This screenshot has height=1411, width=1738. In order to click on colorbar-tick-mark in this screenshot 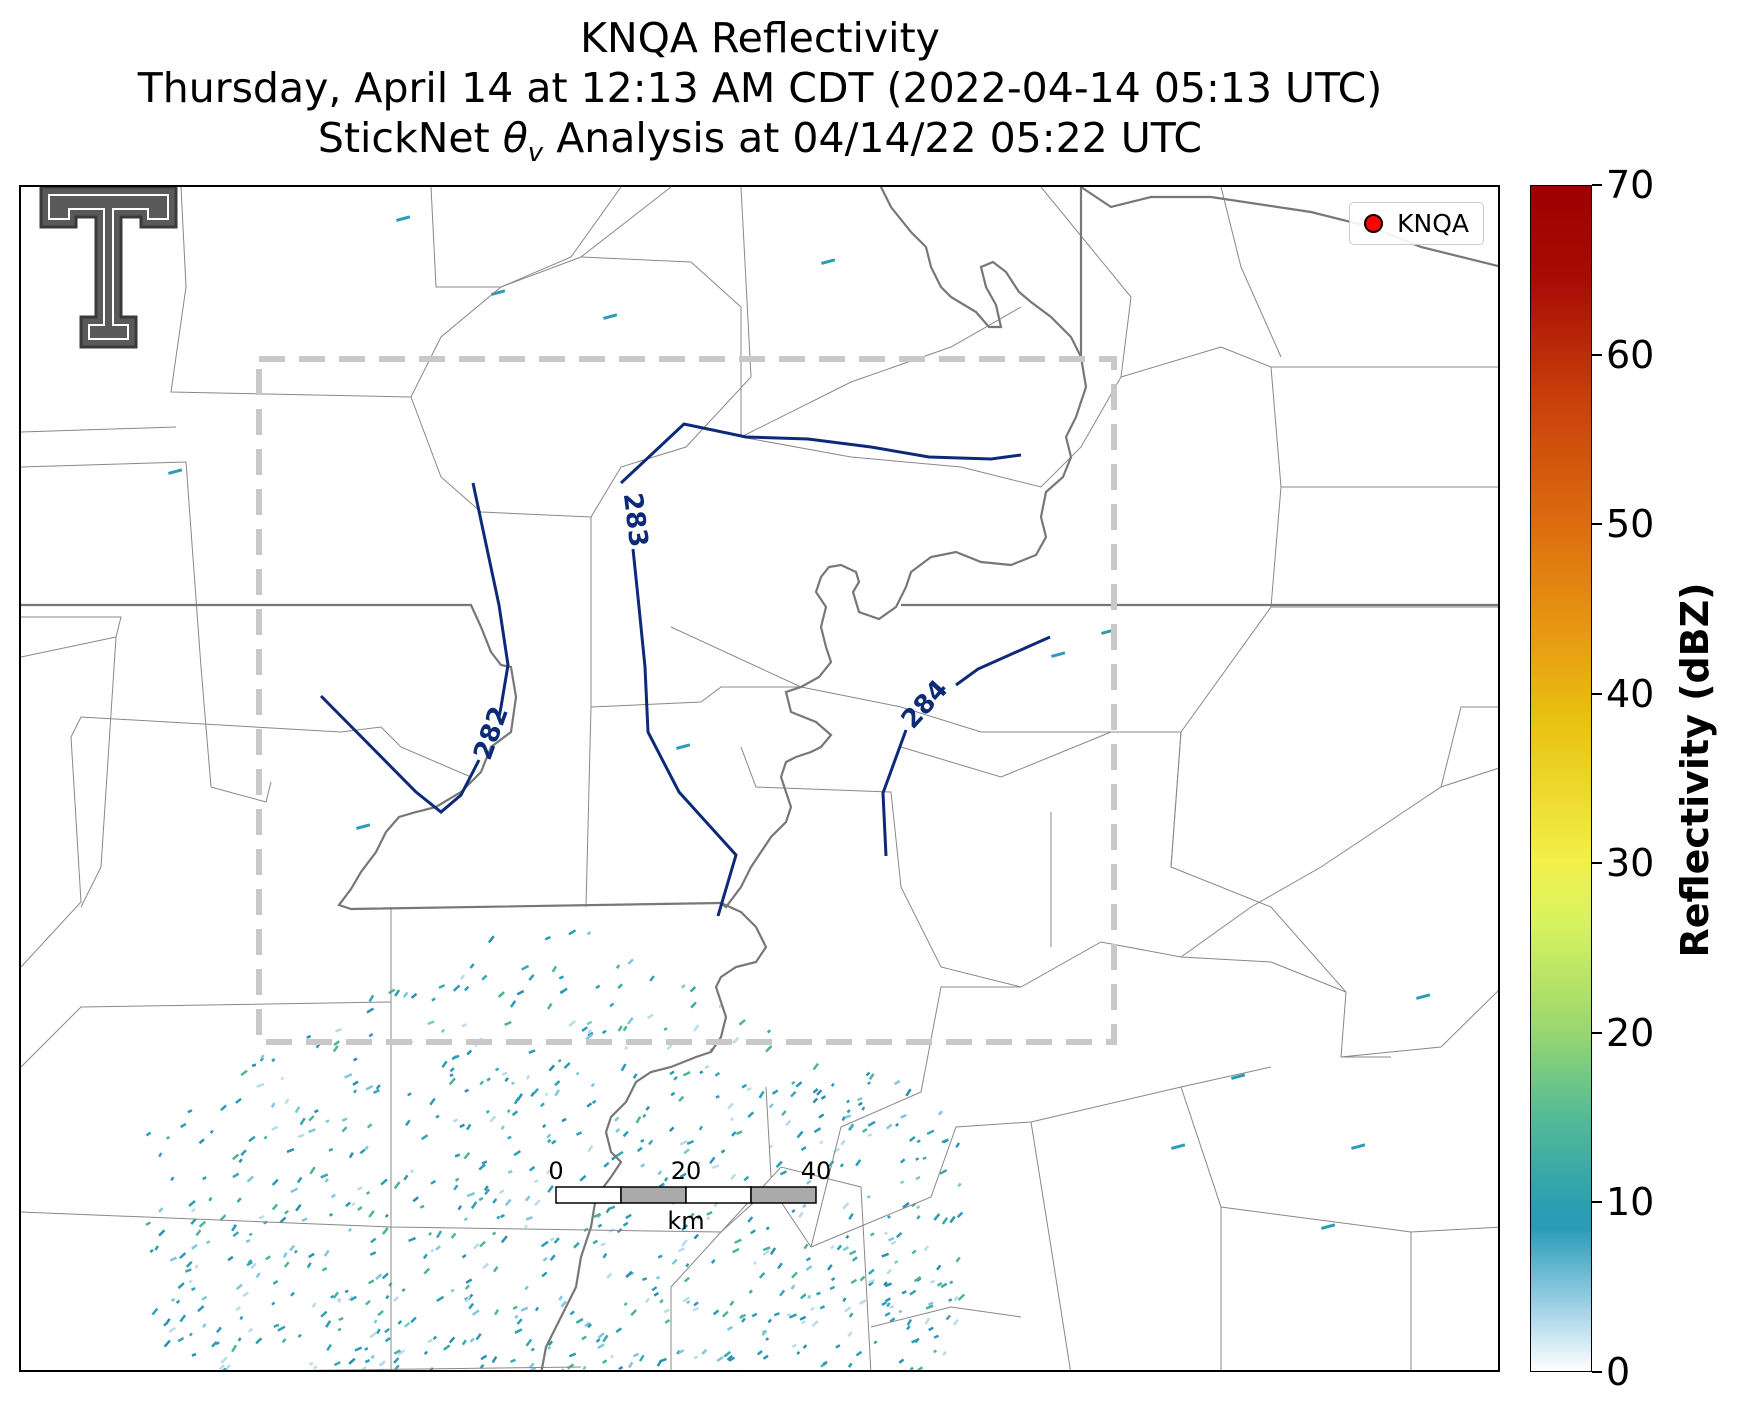, I will do `click(1597, 524)`.